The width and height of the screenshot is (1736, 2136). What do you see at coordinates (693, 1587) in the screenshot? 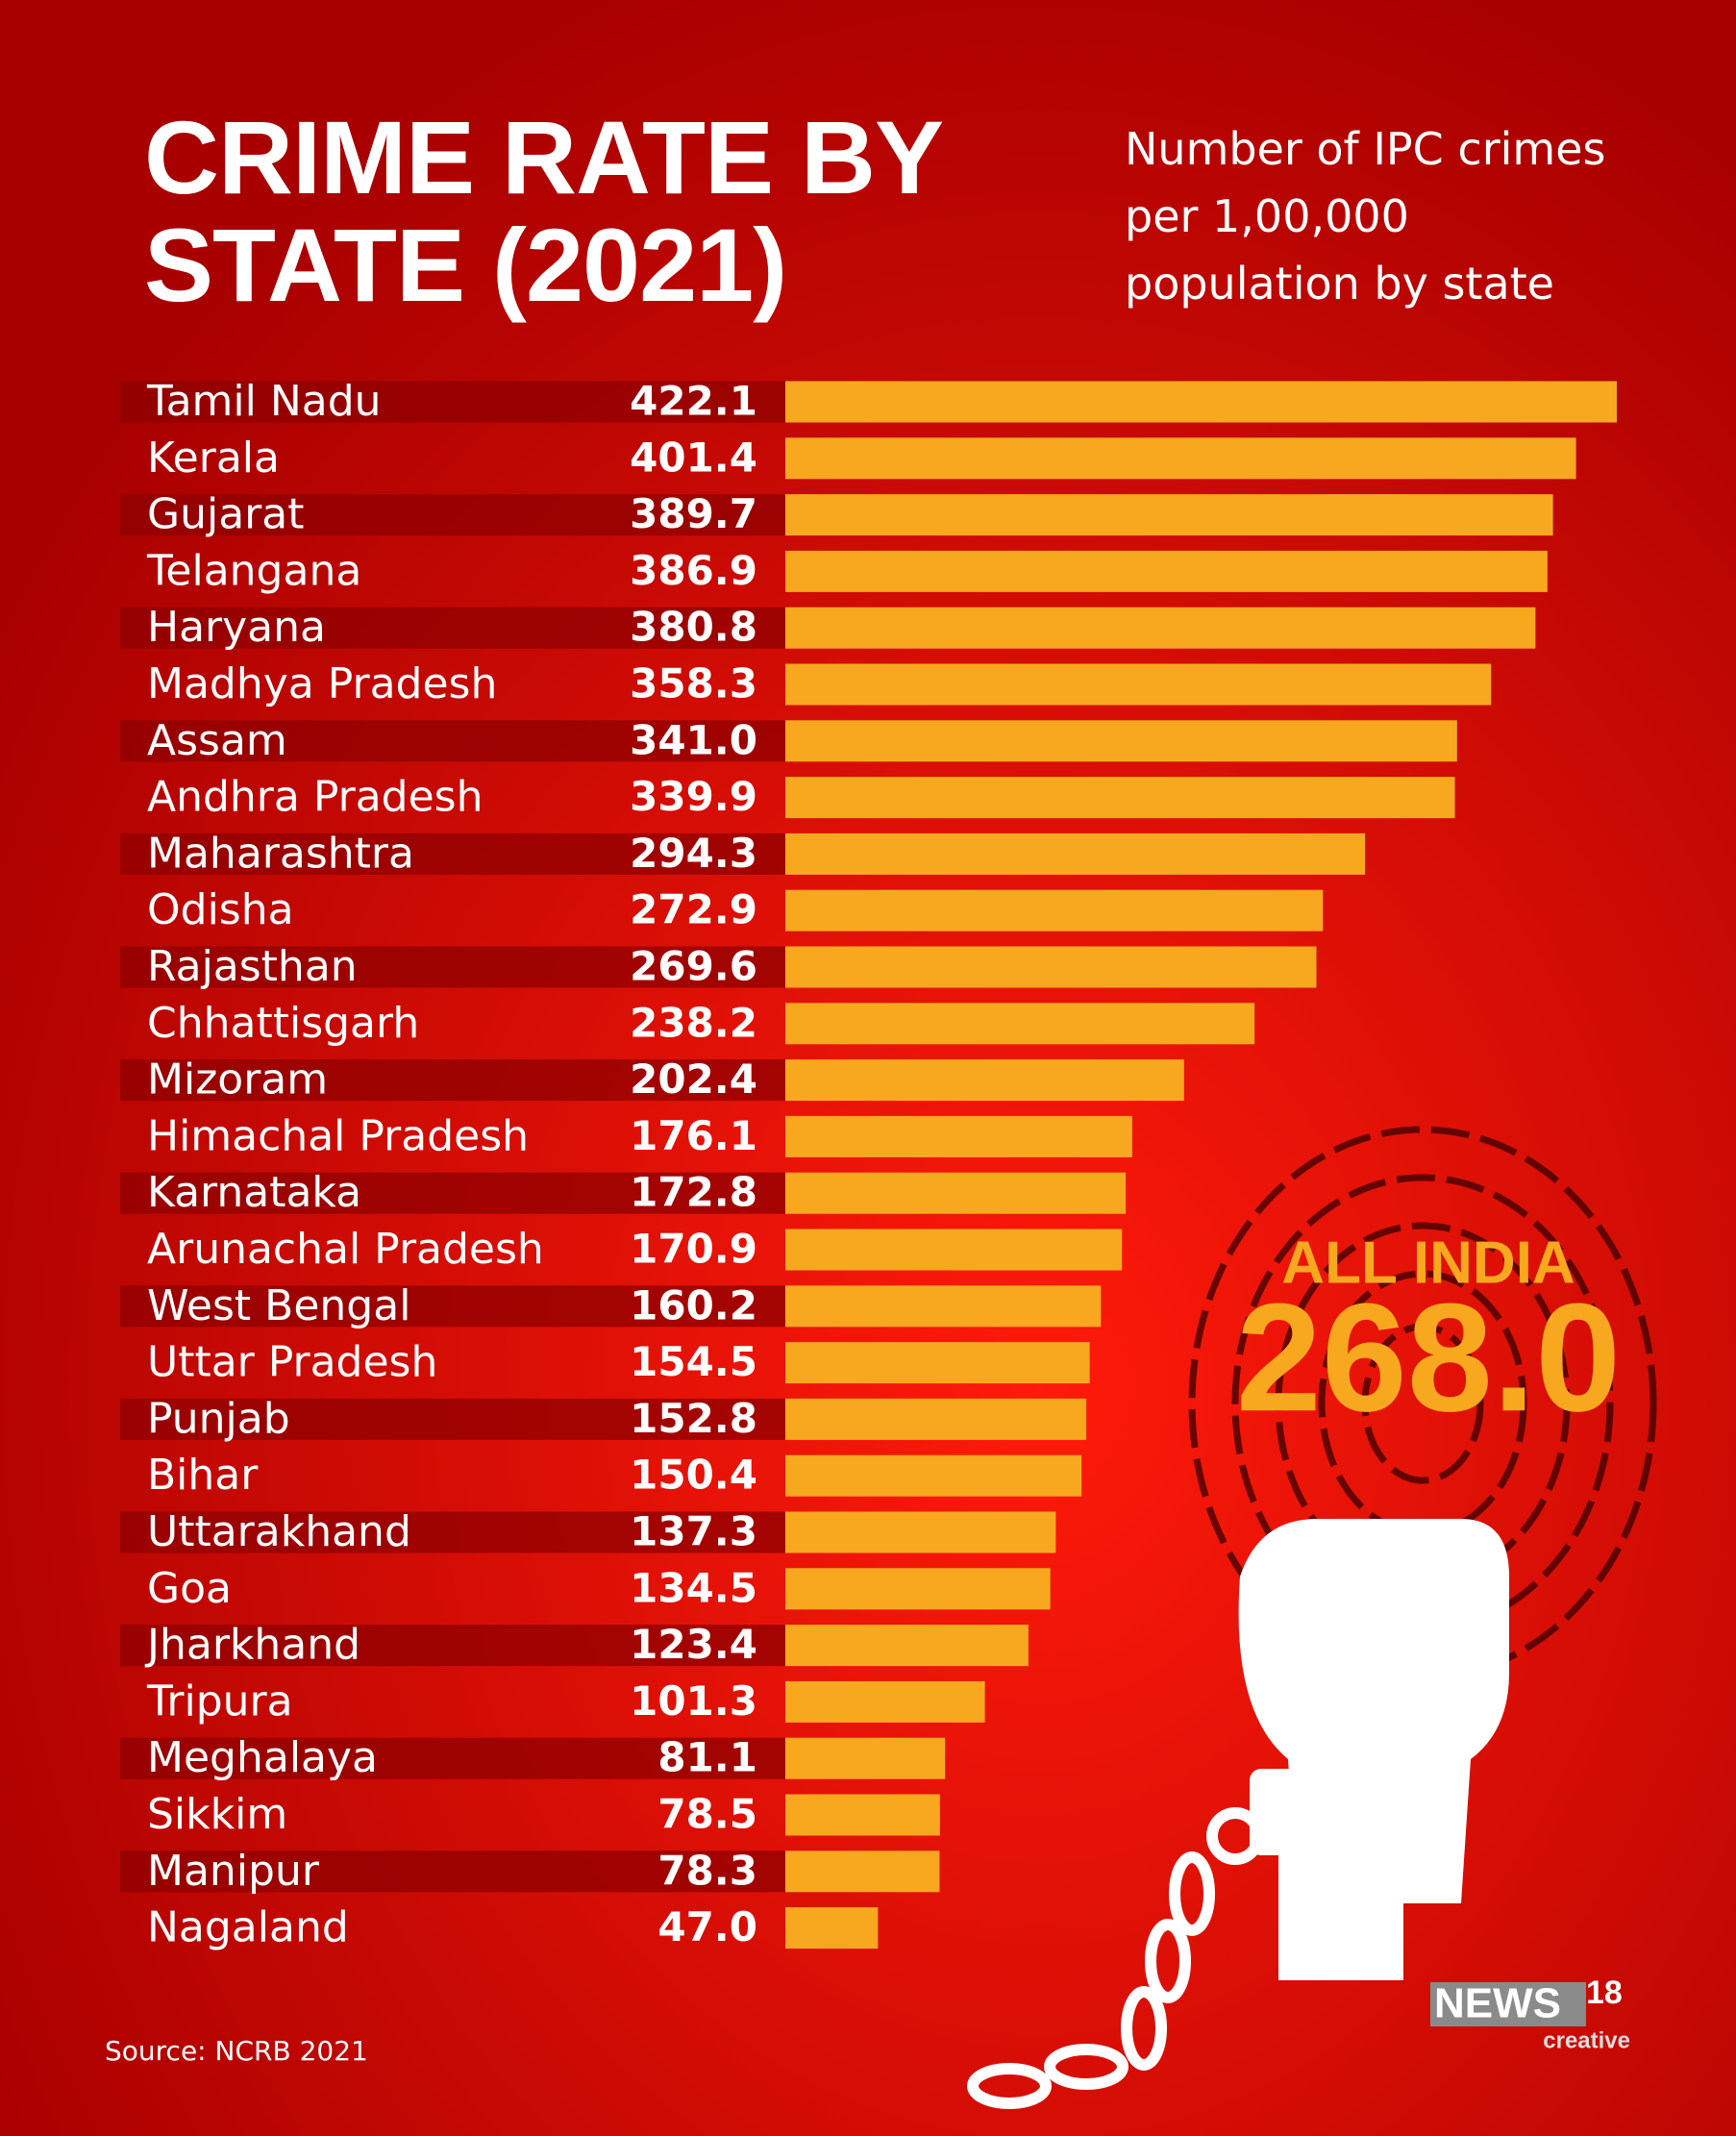
I see `value-label: 134.5` at bounding box center [693, 1587].